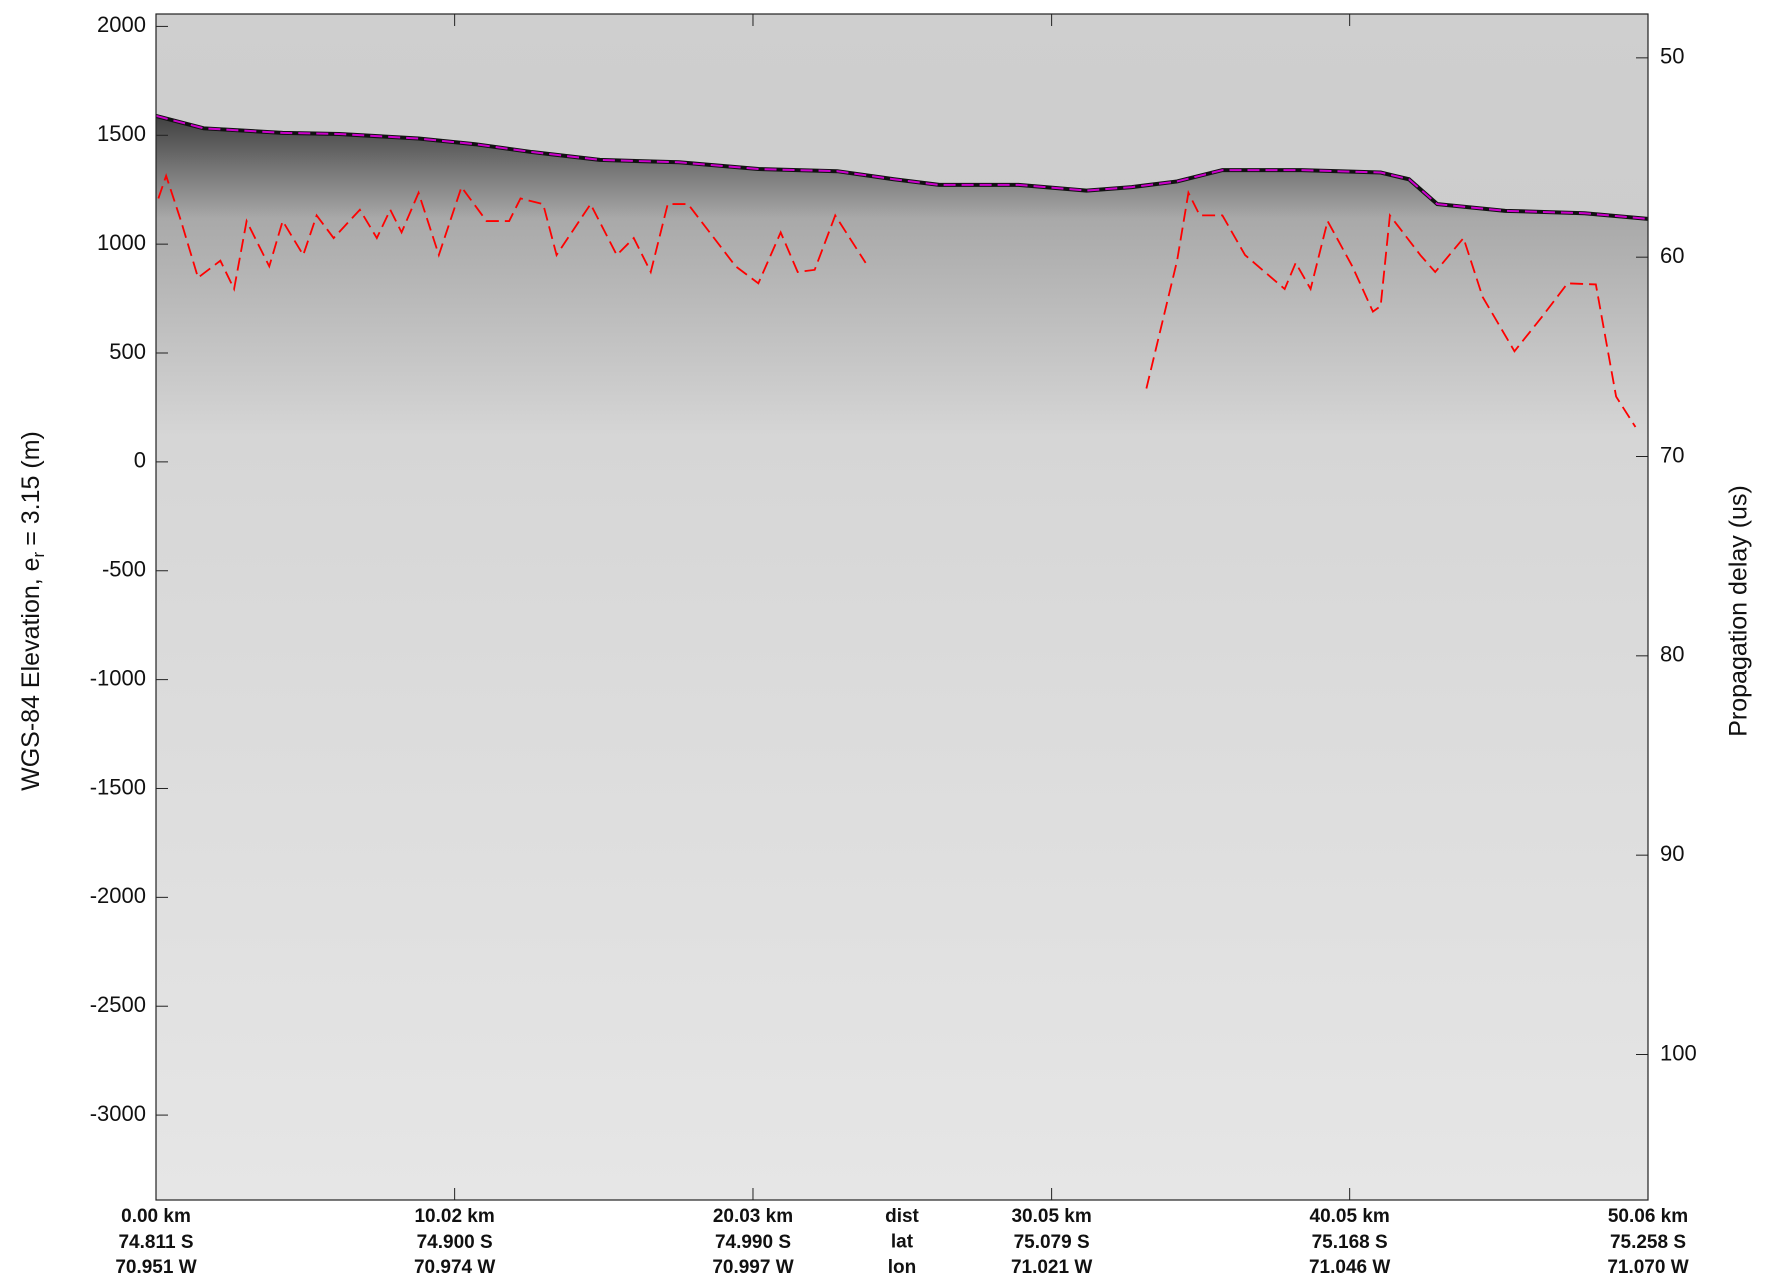 This screenshot has height=1281, width=1766. What do you see at coordinates (1350, 1242) in the screenshot?
I see `lat-label: 75.168 S` at bounding box center [1350, 1242].